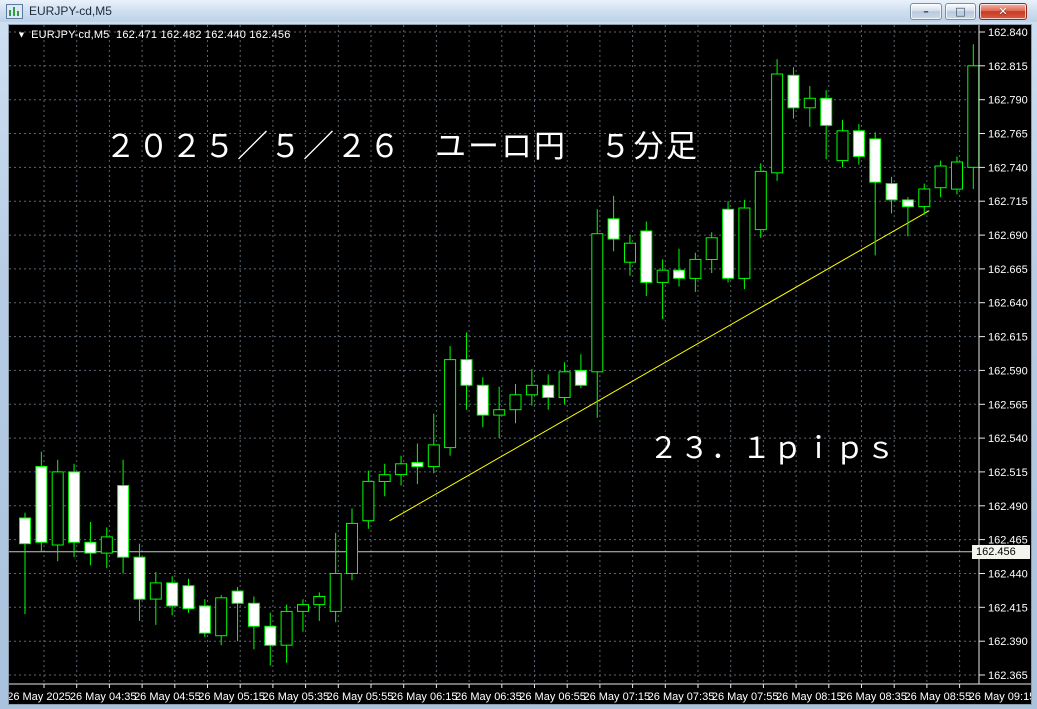 Image resolution: width=1037 pixels, height=709 pixels. I want to click on svg-text: 162.790, so click(1008, 101).